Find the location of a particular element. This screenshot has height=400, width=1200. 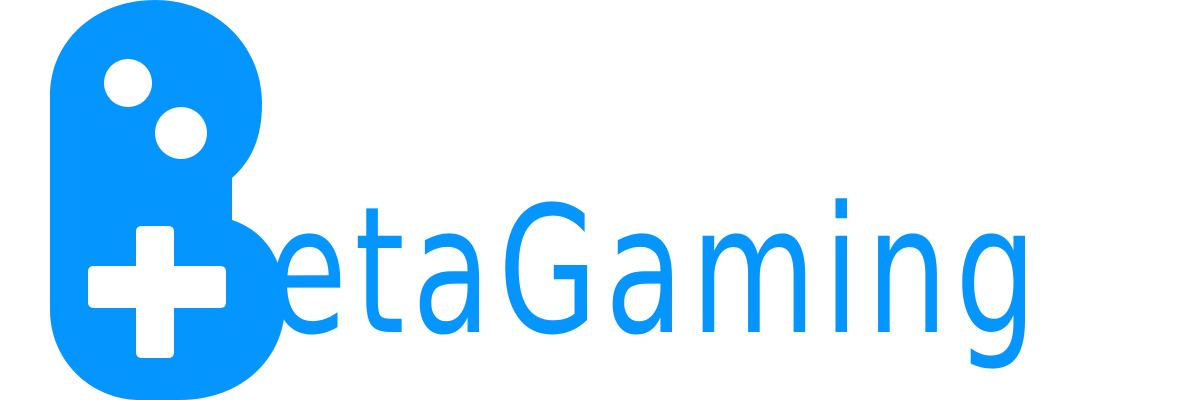

gamepad-button-bottom is located at coordinates (181, 133).